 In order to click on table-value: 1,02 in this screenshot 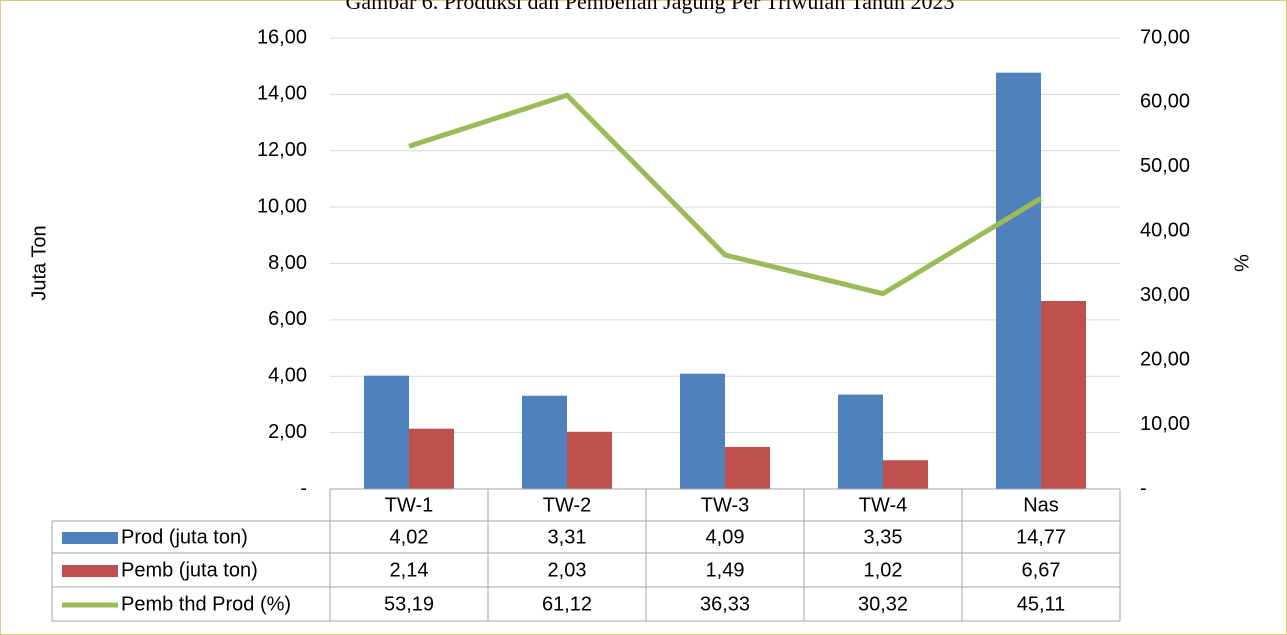, I will do `click(883, 570)`.